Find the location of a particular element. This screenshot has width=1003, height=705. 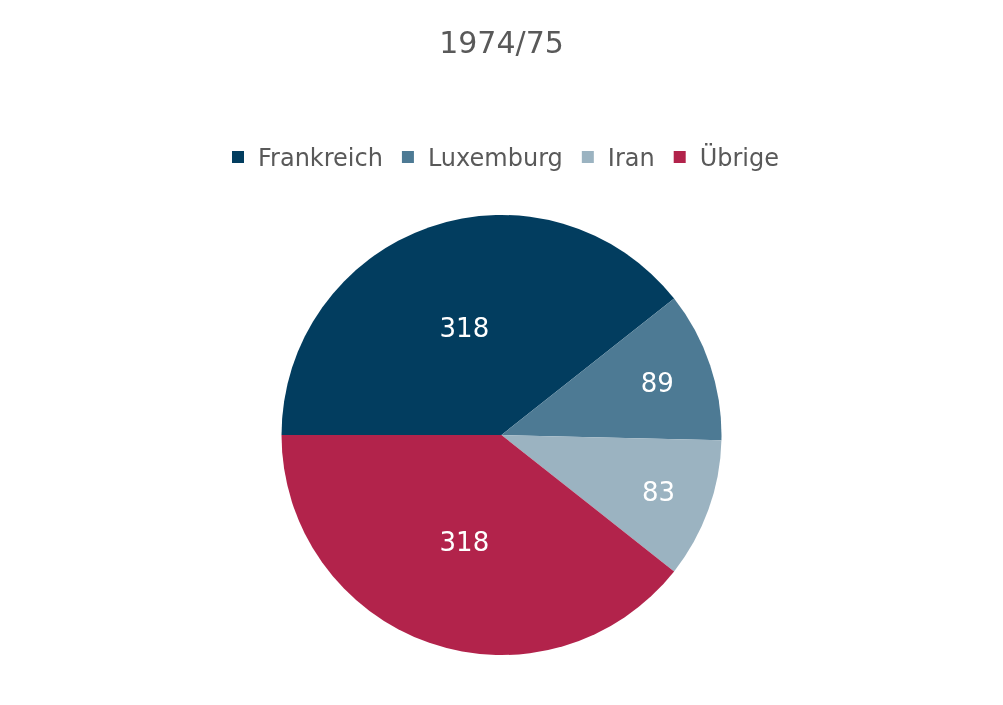

legend-label: Frankreich is located at coordinates (320, 158).